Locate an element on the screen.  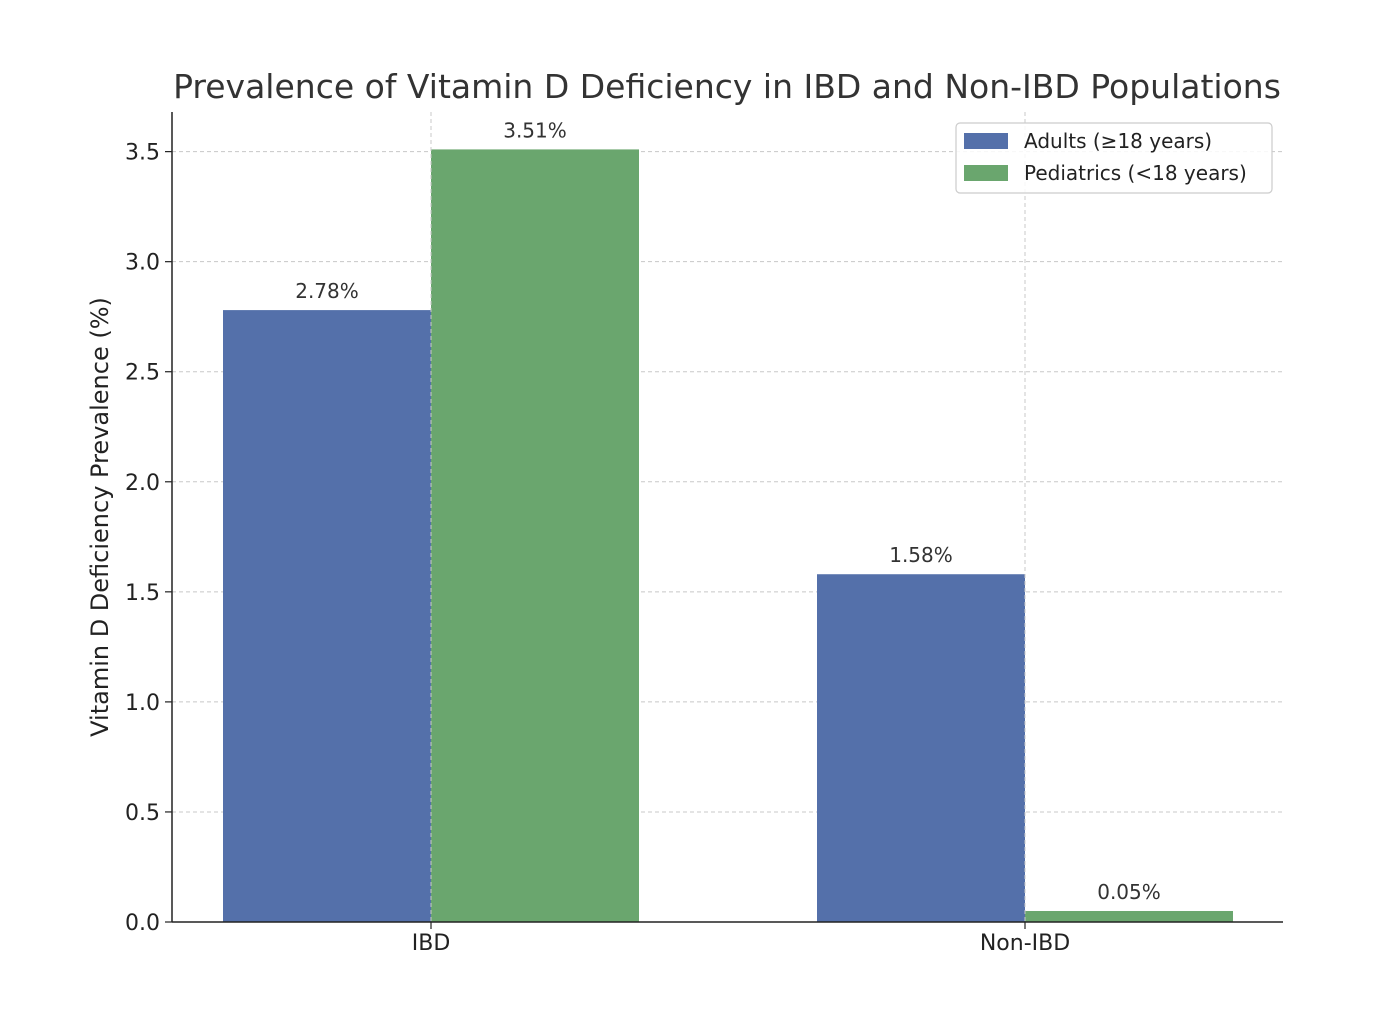
data-label: 3.51% is located at coordinates (535, 130).